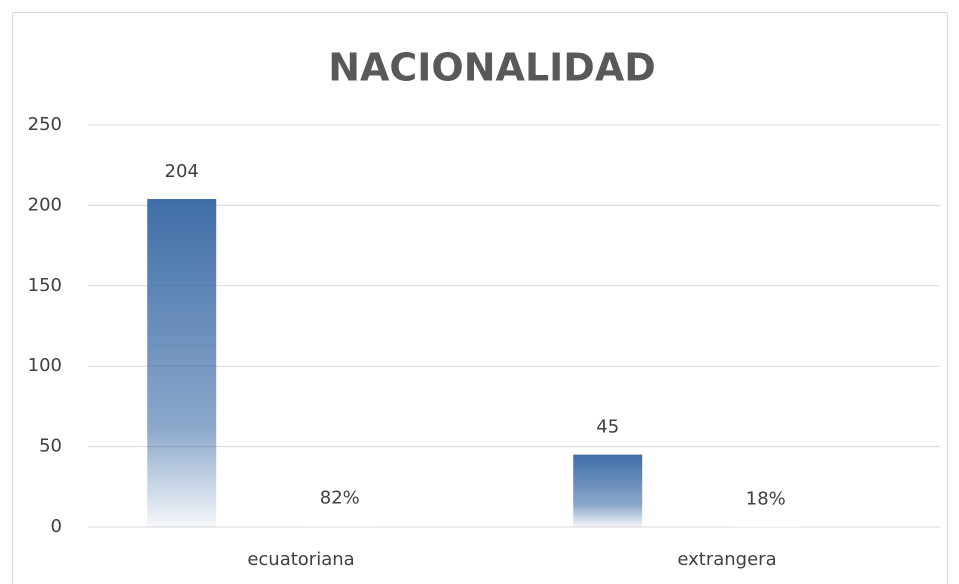  I want to click on x-tick-label: extrangera, so click(726, 559).